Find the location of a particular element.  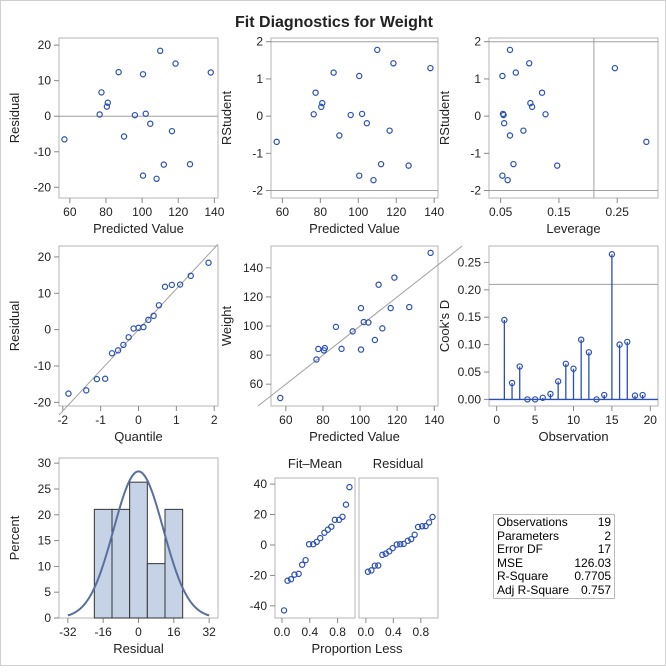

y-tick-label: 40 is located at coordinates (261, 484).